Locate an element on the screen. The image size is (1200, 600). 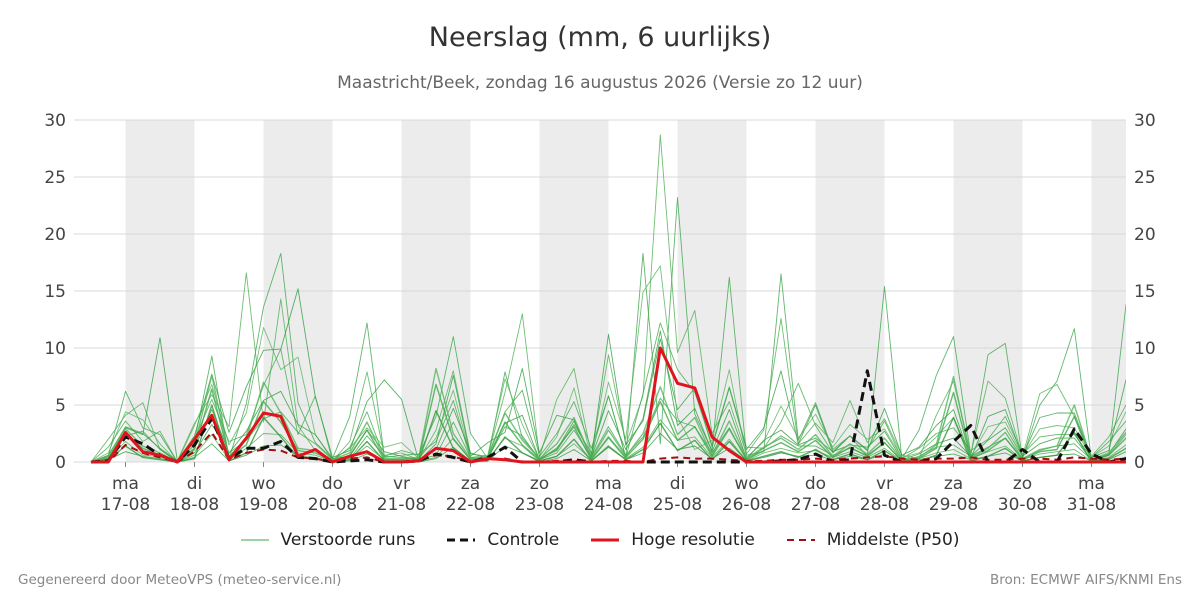
x-tick-date-28-08: 28-08 is located at coordinates (884, 505).